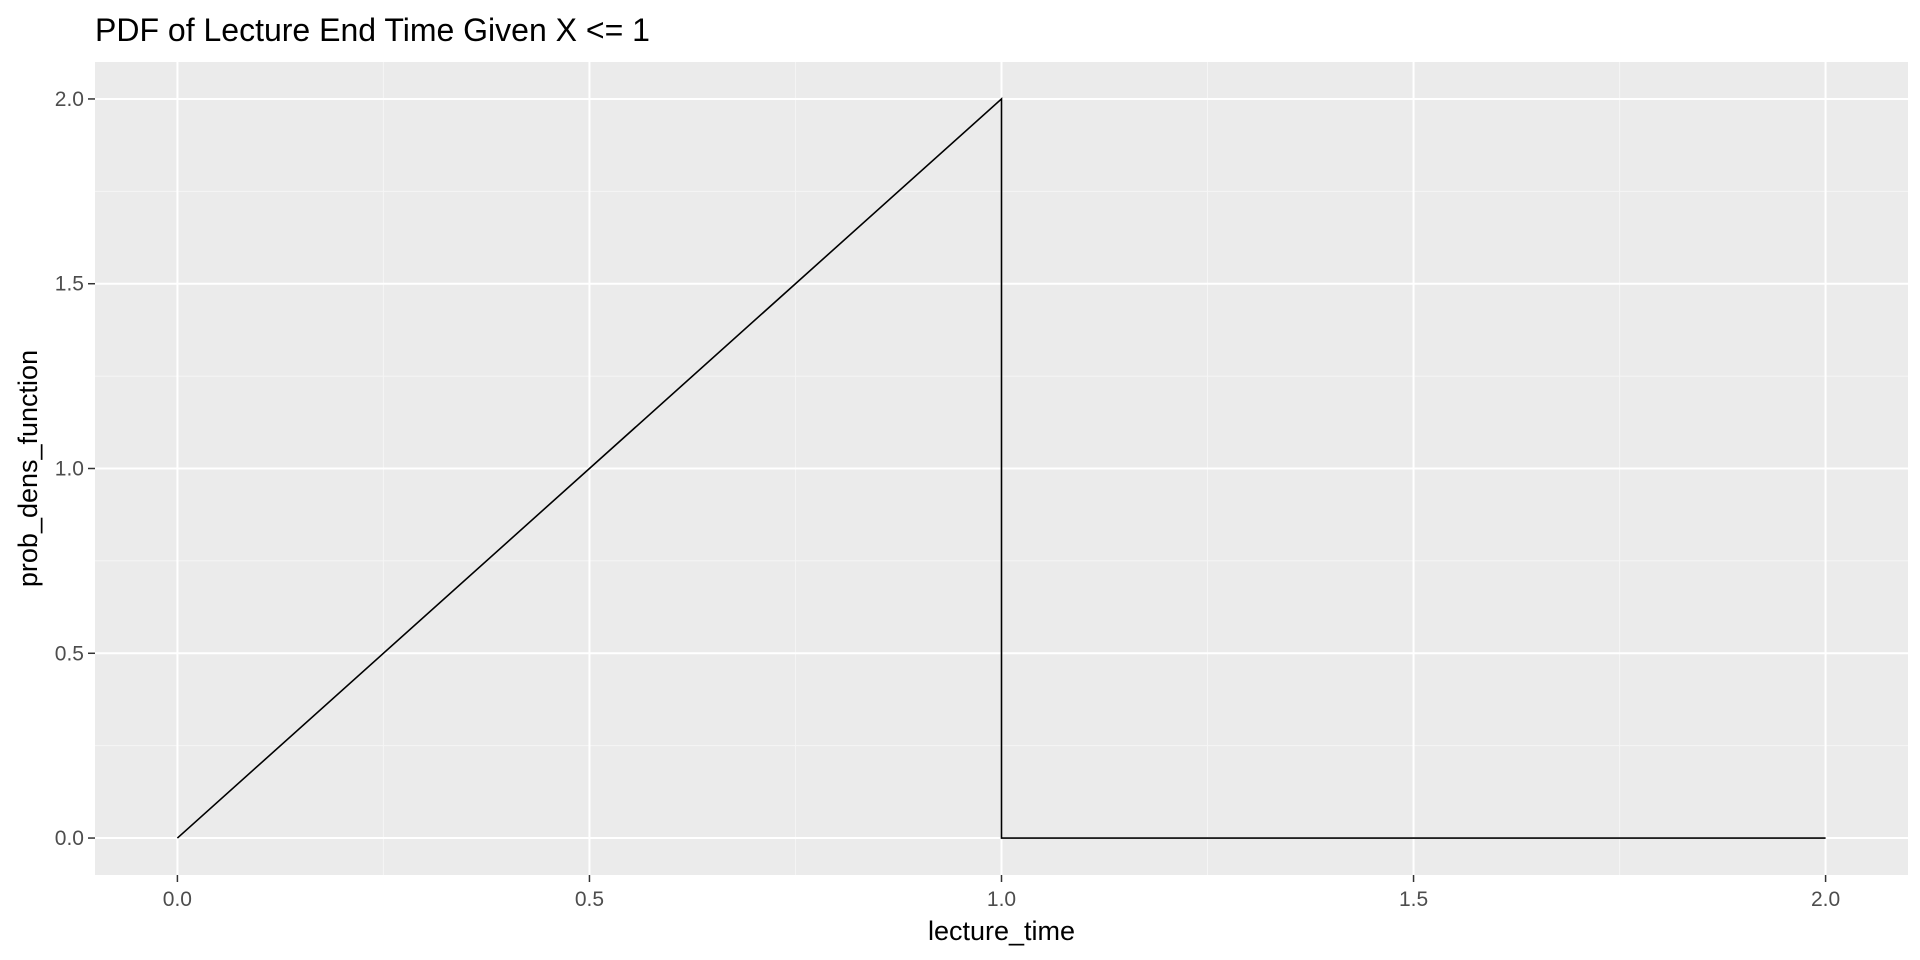  I want to click on x-tick-label: 0.0, so click(177, 899).